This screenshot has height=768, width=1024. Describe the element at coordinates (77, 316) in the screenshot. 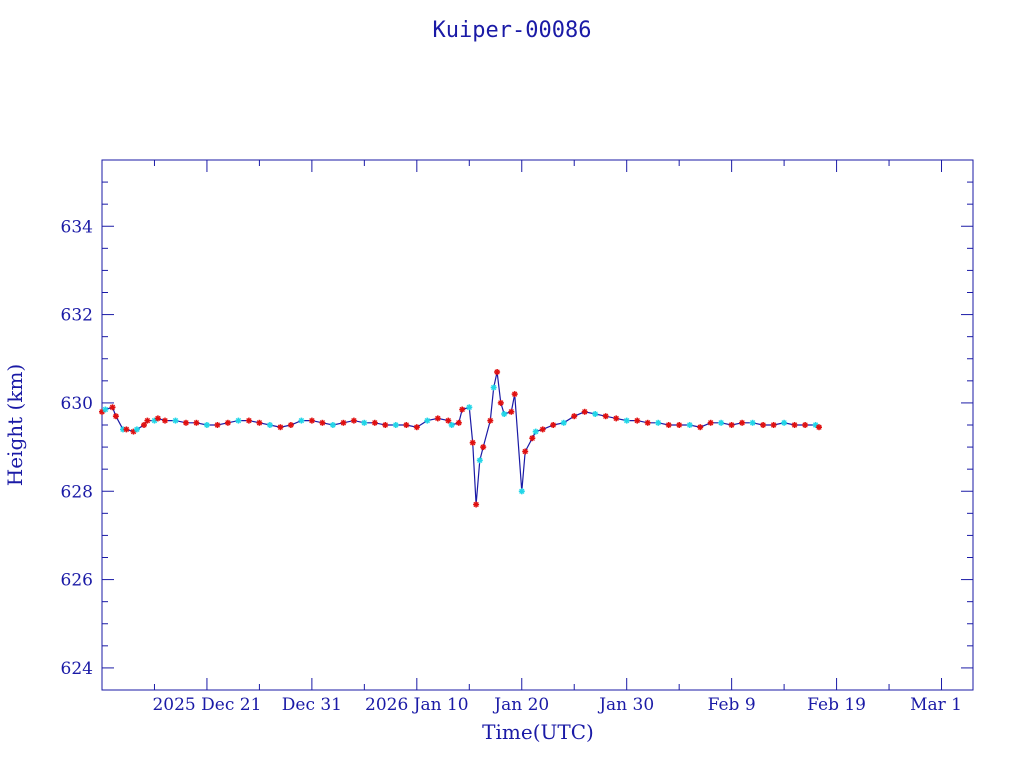

I see `y-tick-label: 632` at that location.